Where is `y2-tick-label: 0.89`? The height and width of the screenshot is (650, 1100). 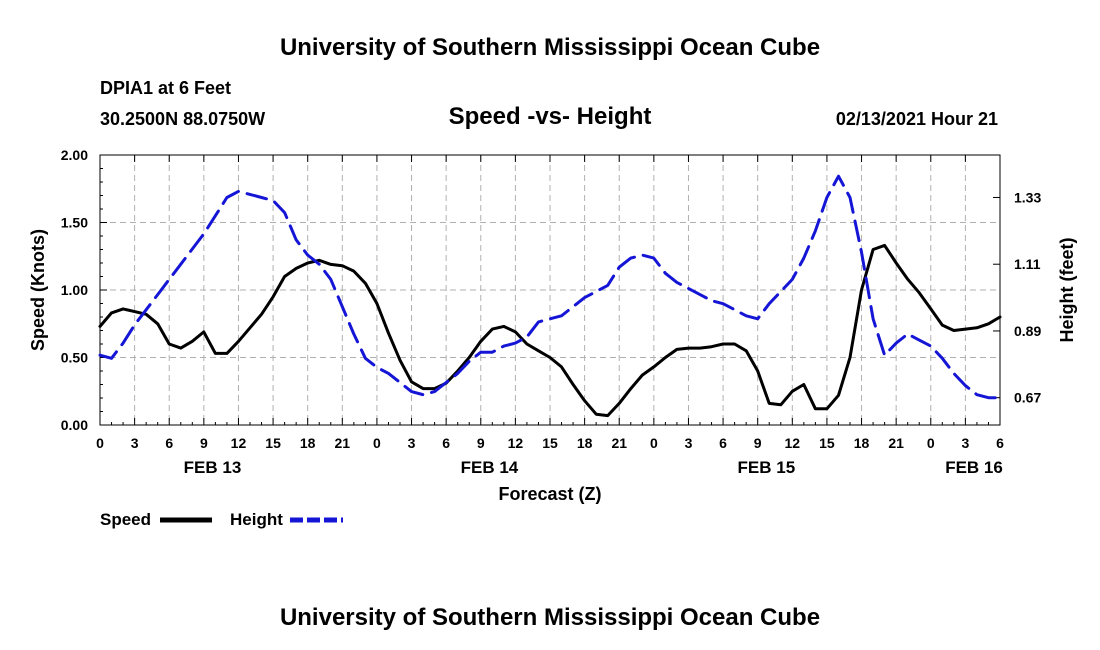
y2-tick-label: 0.89 is located at coordinates (1027, 331).